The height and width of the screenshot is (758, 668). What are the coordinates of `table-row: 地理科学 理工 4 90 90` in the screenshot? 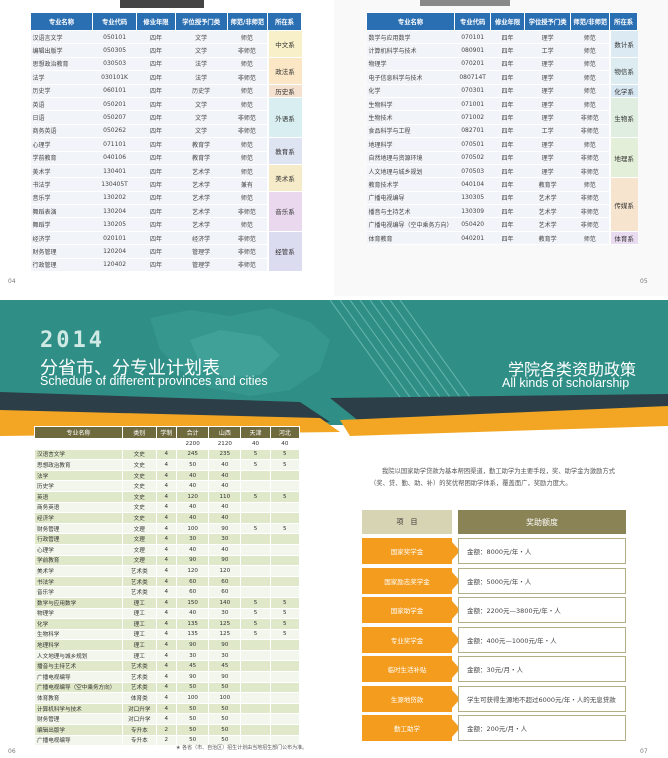 It's located at (167, 645).